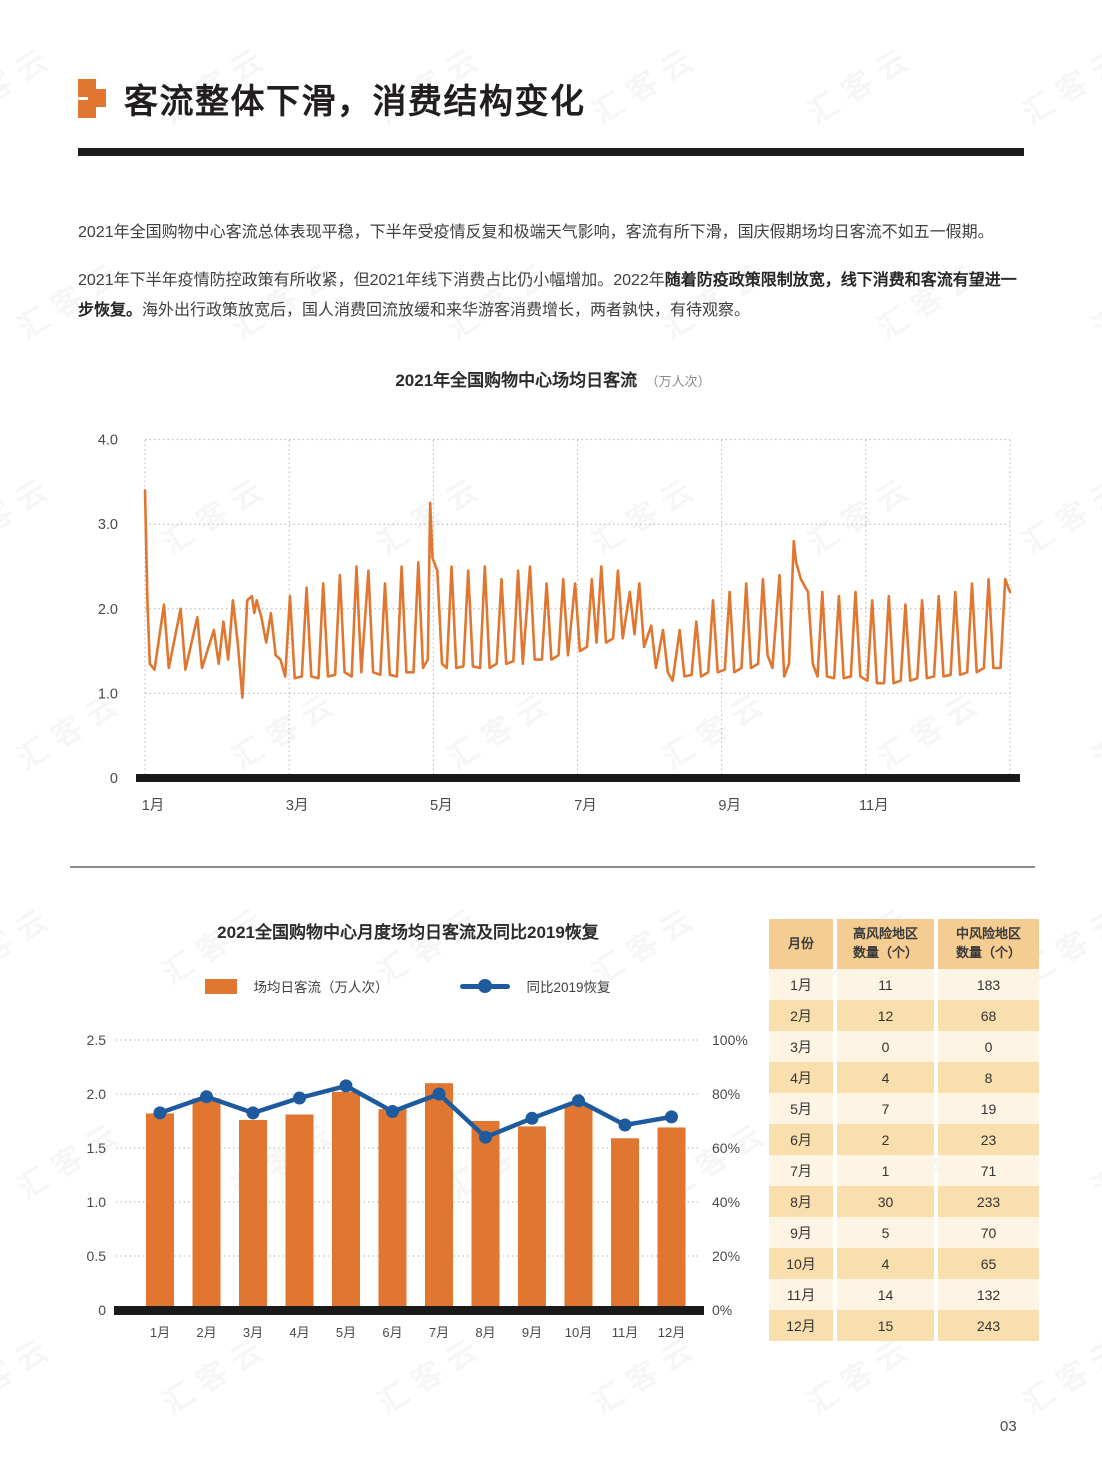  I want to click on table-cell: 65, so click(988, 1263).